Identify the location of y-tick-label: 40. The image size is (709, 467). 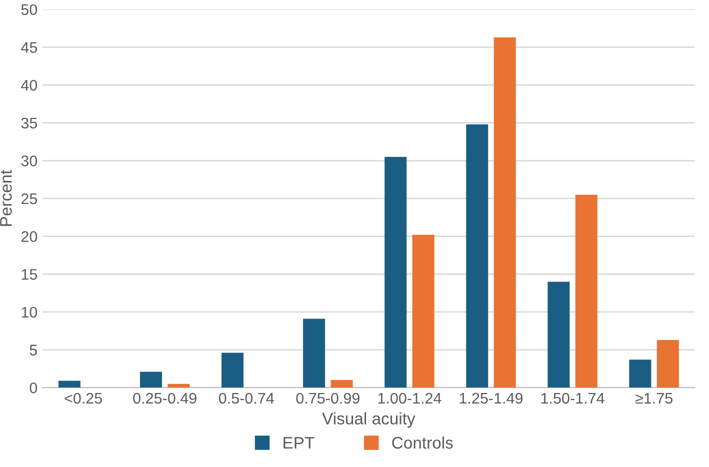
(29, 85).